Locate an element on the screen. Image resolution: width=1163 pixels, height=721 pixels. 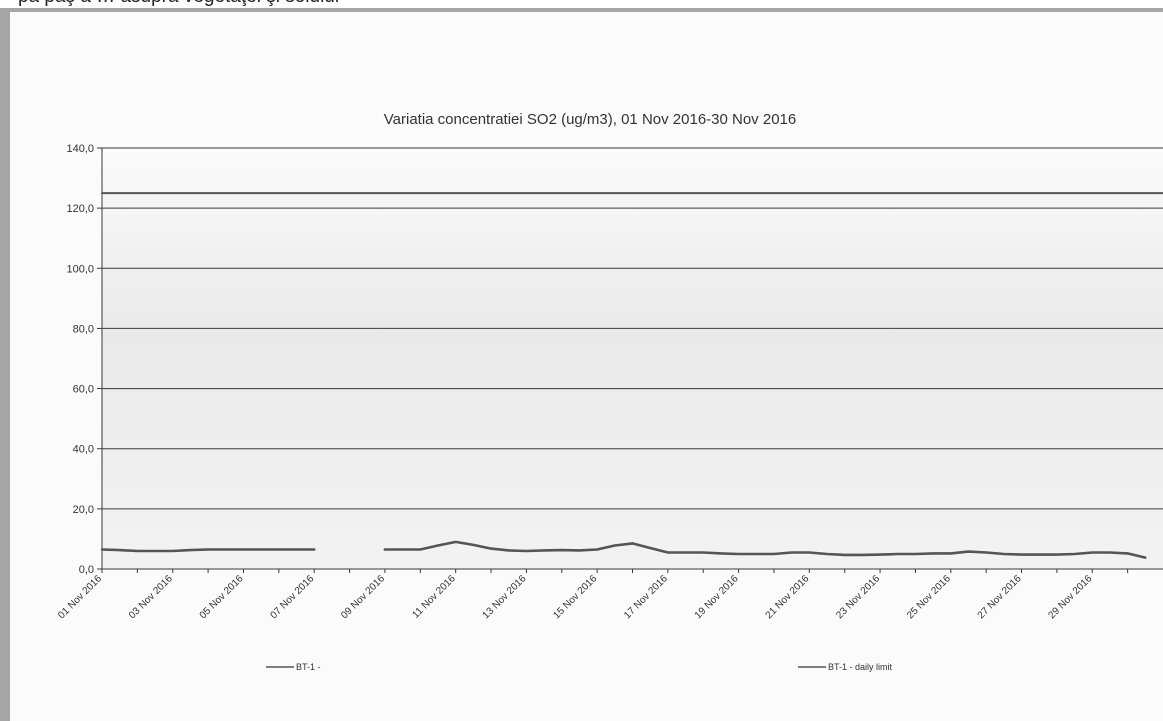
x-tick-label: 05 Nov 2016 is located at coordinates (222, 597).